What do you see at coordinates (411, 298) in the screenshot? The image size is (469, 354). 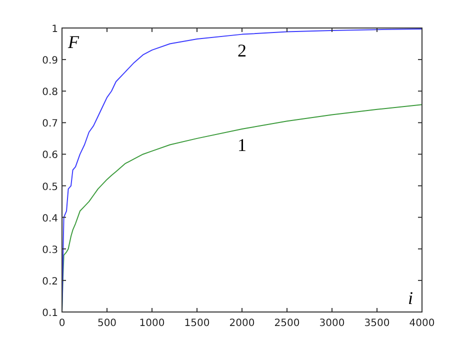 I see `x-axis-title: i` at bounding box center [411, 298].